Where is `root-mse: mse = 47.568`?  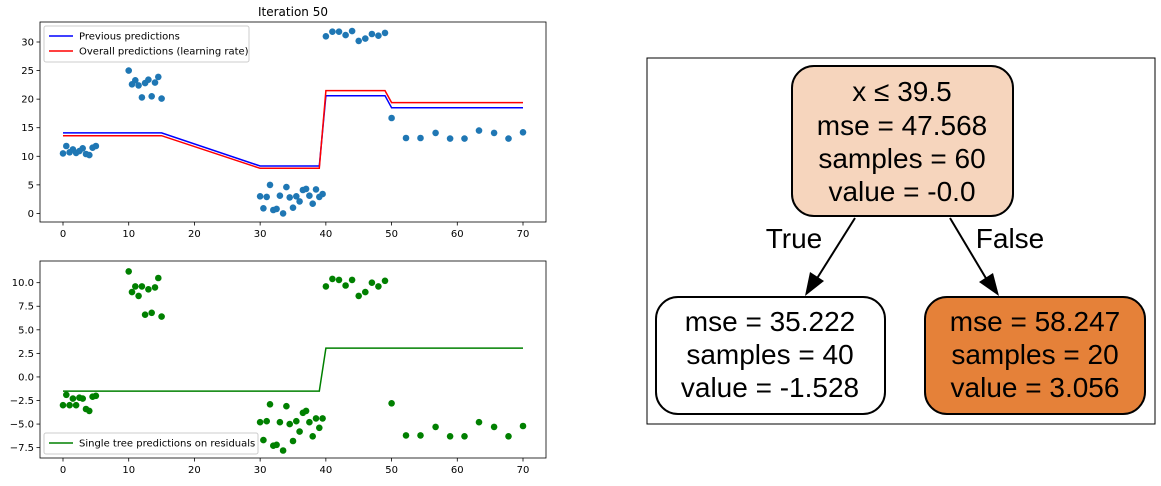
root-mse: mse = 47.568 is located at coordinates (902, 125).